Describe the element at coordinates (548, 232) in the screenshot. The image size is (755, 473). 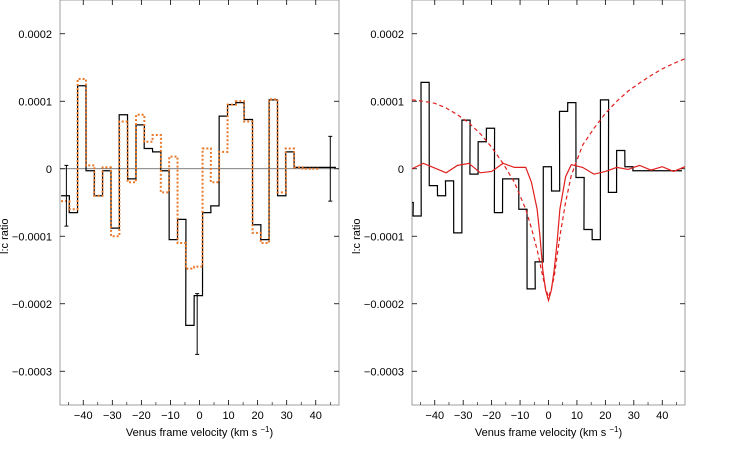
I see `right-series-1-line-solid` at that location.